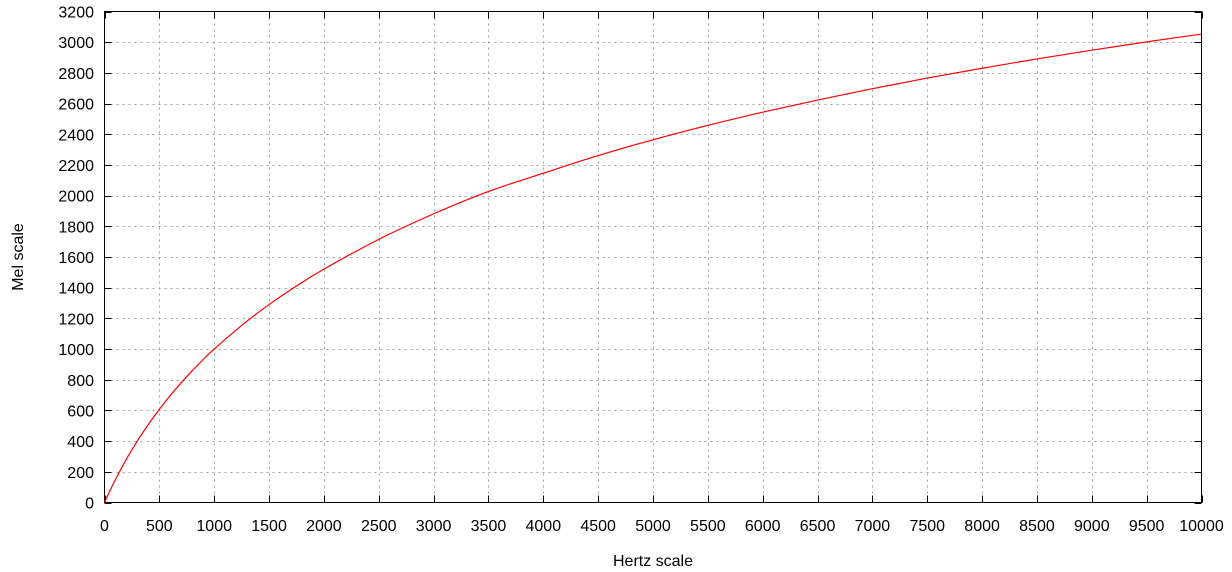  What do you see at coordinates (927, 526) in the screenshot?
I see `x-tick-label: 7500` at bounding box center [927, 526].